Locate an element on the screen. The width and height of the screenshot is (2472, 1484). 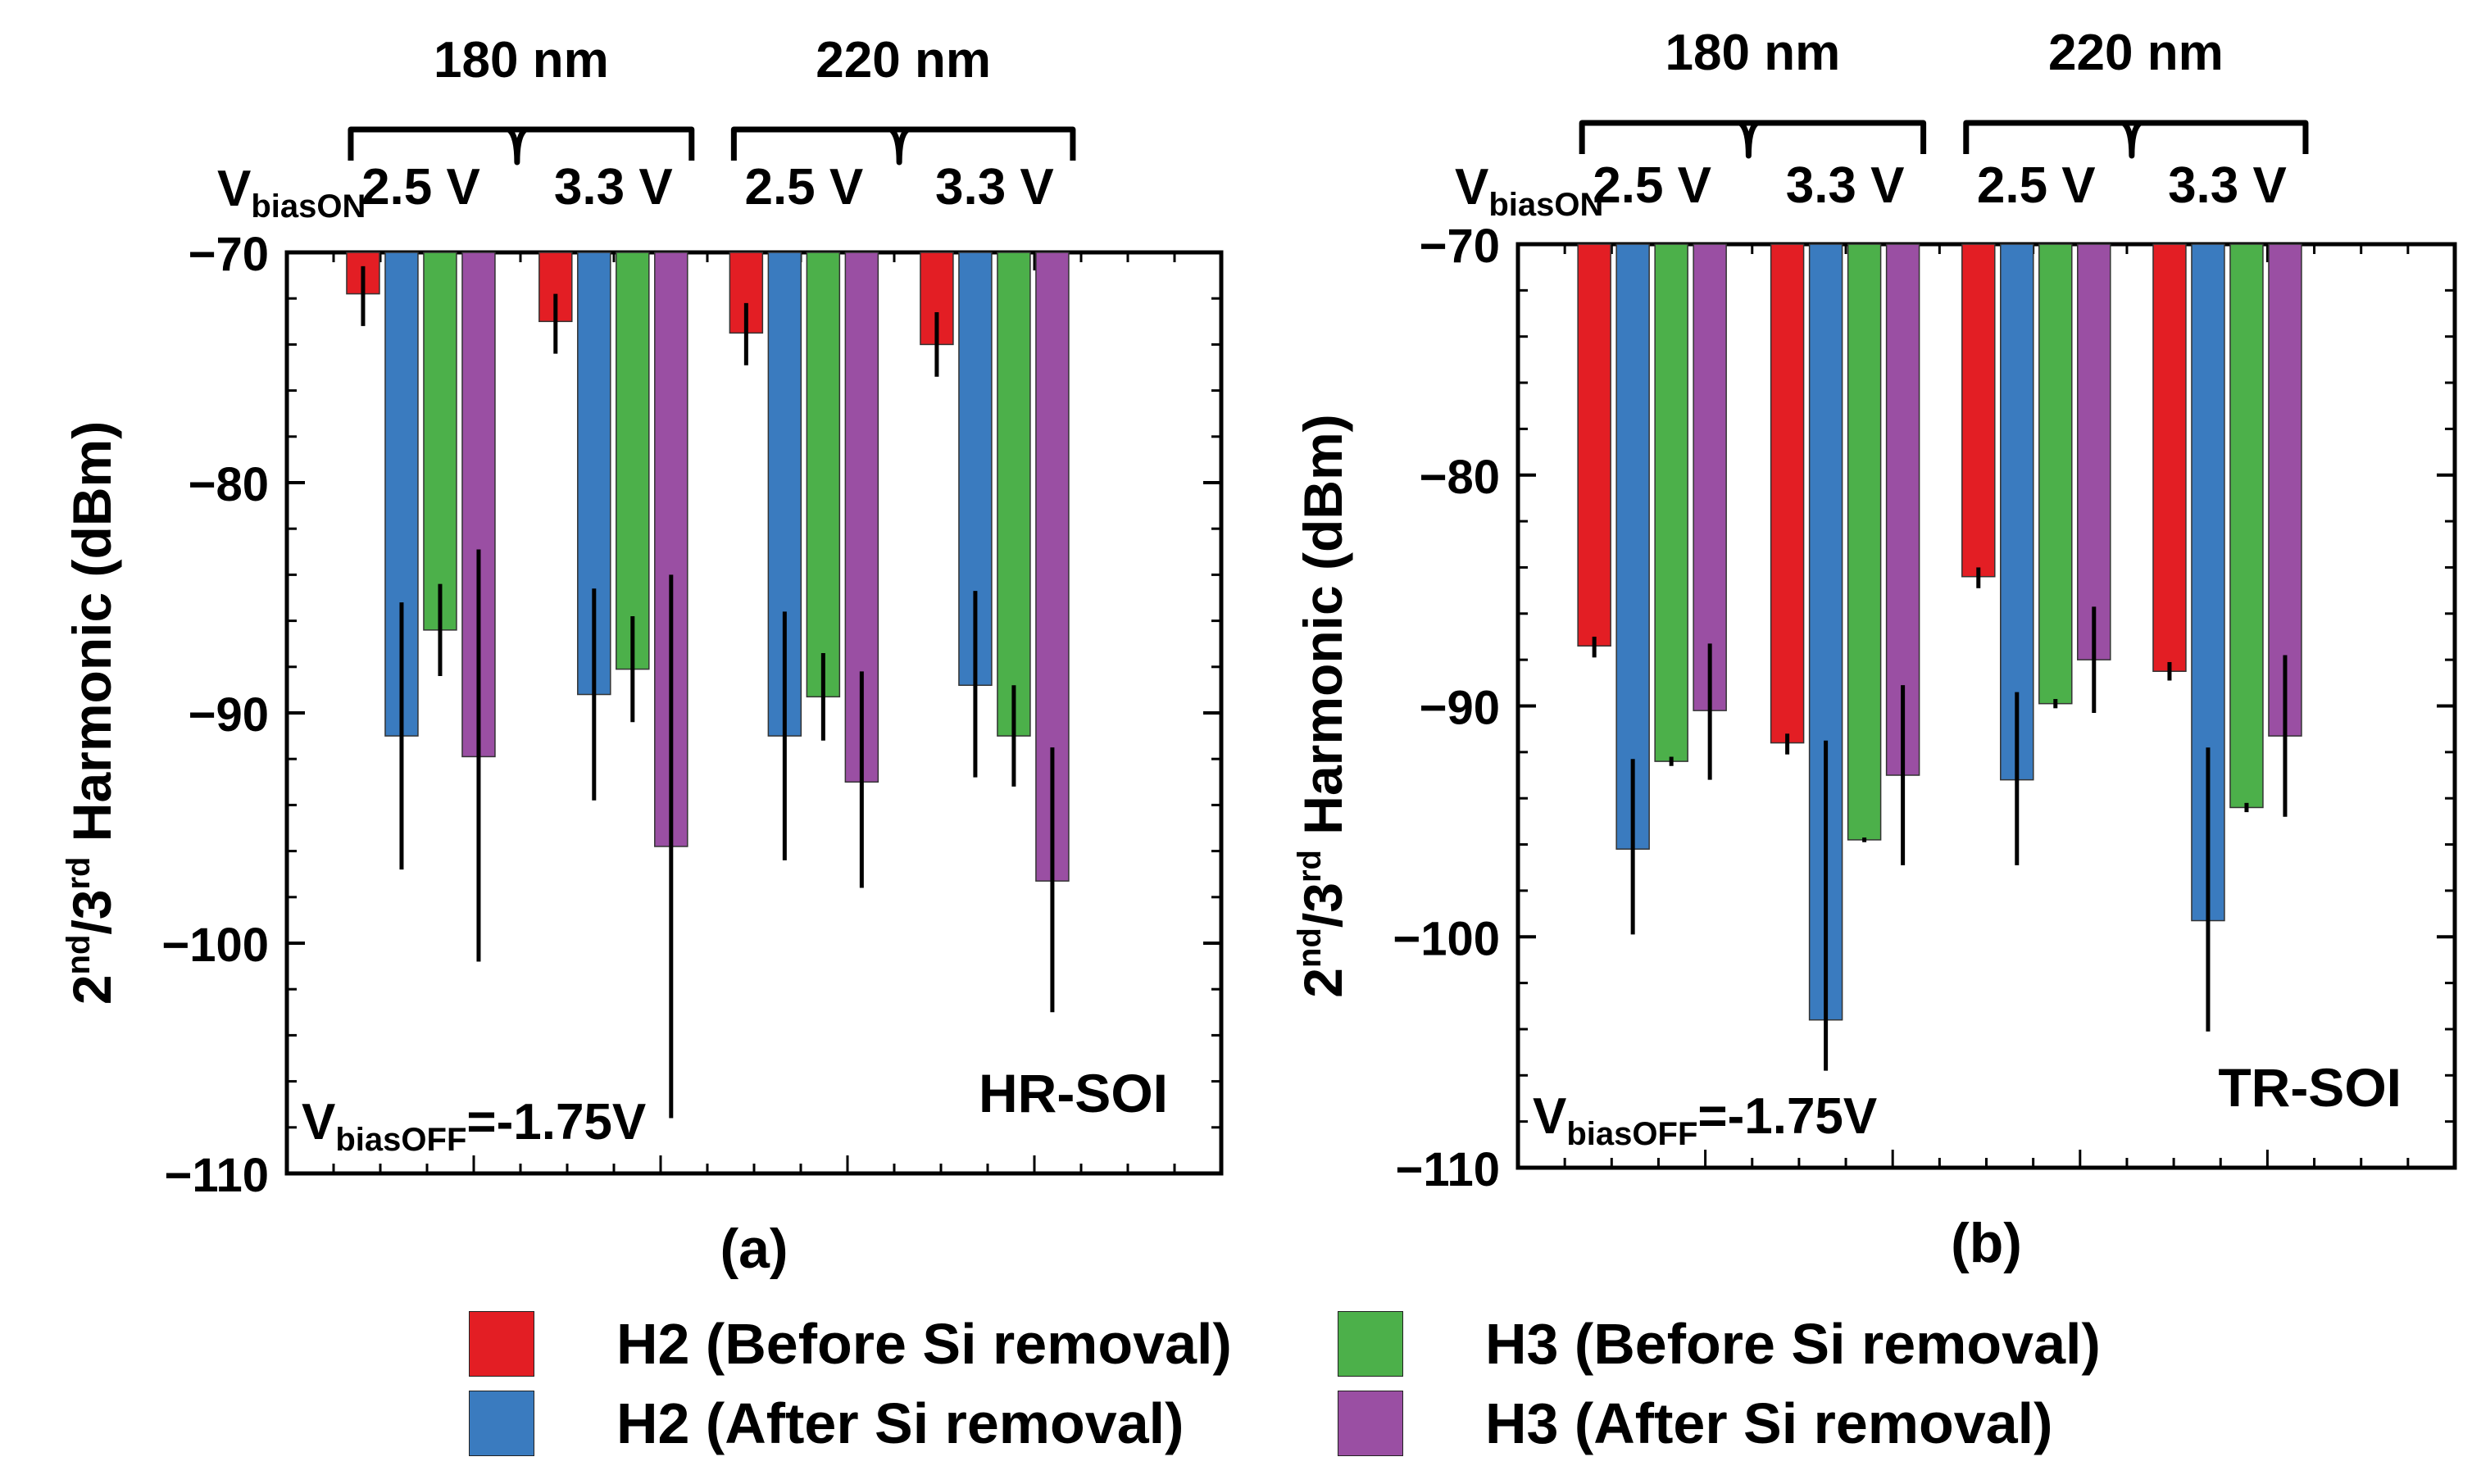
panel-label: (b) is located at coordinates (1986, 1243).